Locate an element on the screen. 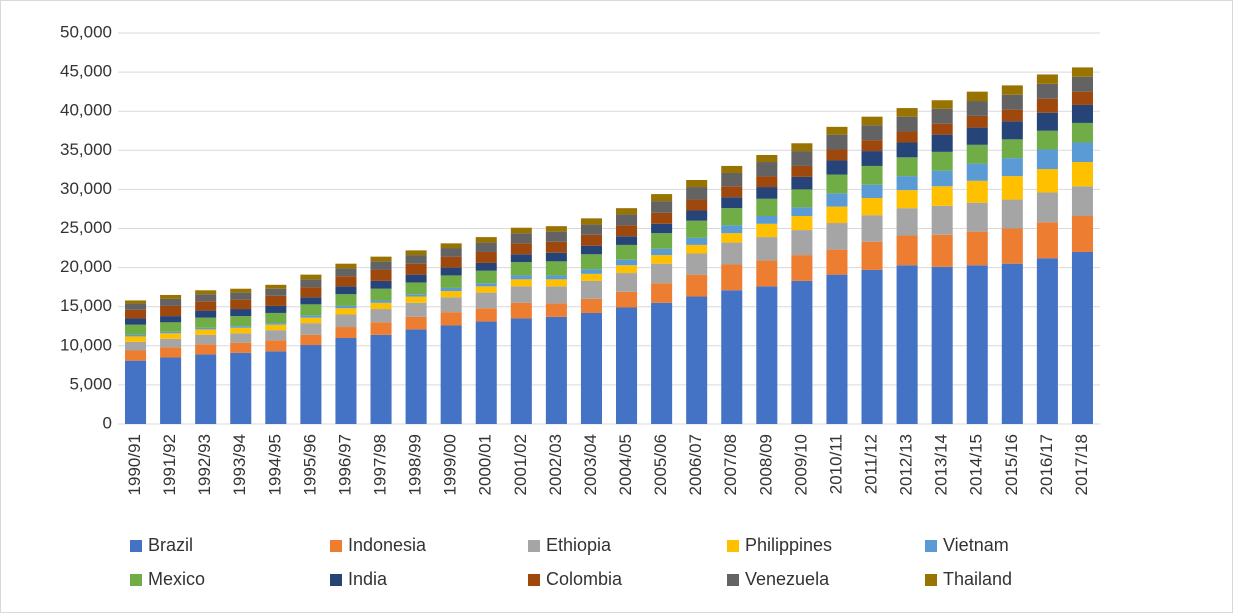 This screenshot has width=1233, height=613. y-tick-label: 45,000 is located at coordinates (86, 71).